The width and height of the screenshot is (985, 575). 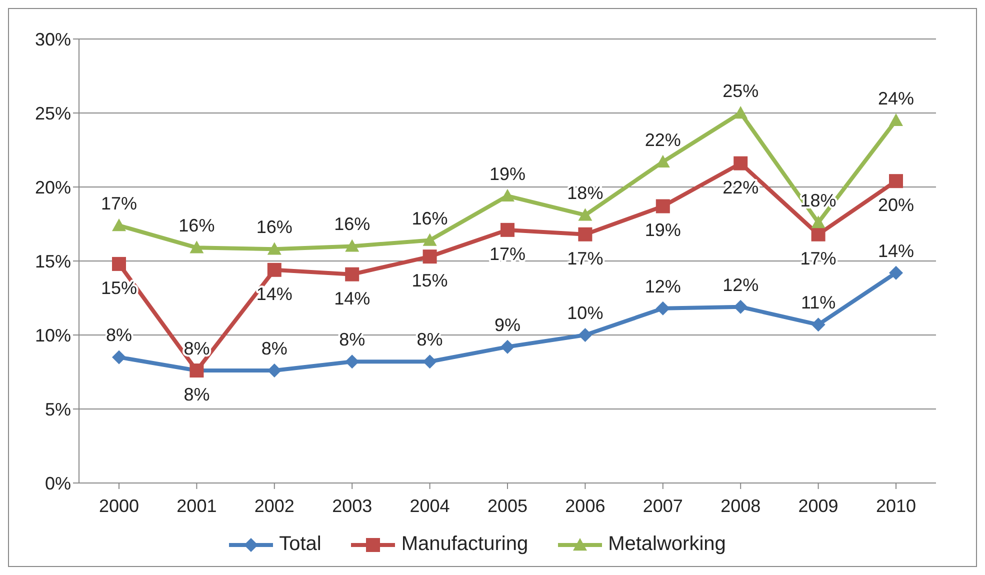 What do you see at coordinates (585, 506) in the screenshot?
I see `x-tick-label: 2006` at bounding box center [585, 506].